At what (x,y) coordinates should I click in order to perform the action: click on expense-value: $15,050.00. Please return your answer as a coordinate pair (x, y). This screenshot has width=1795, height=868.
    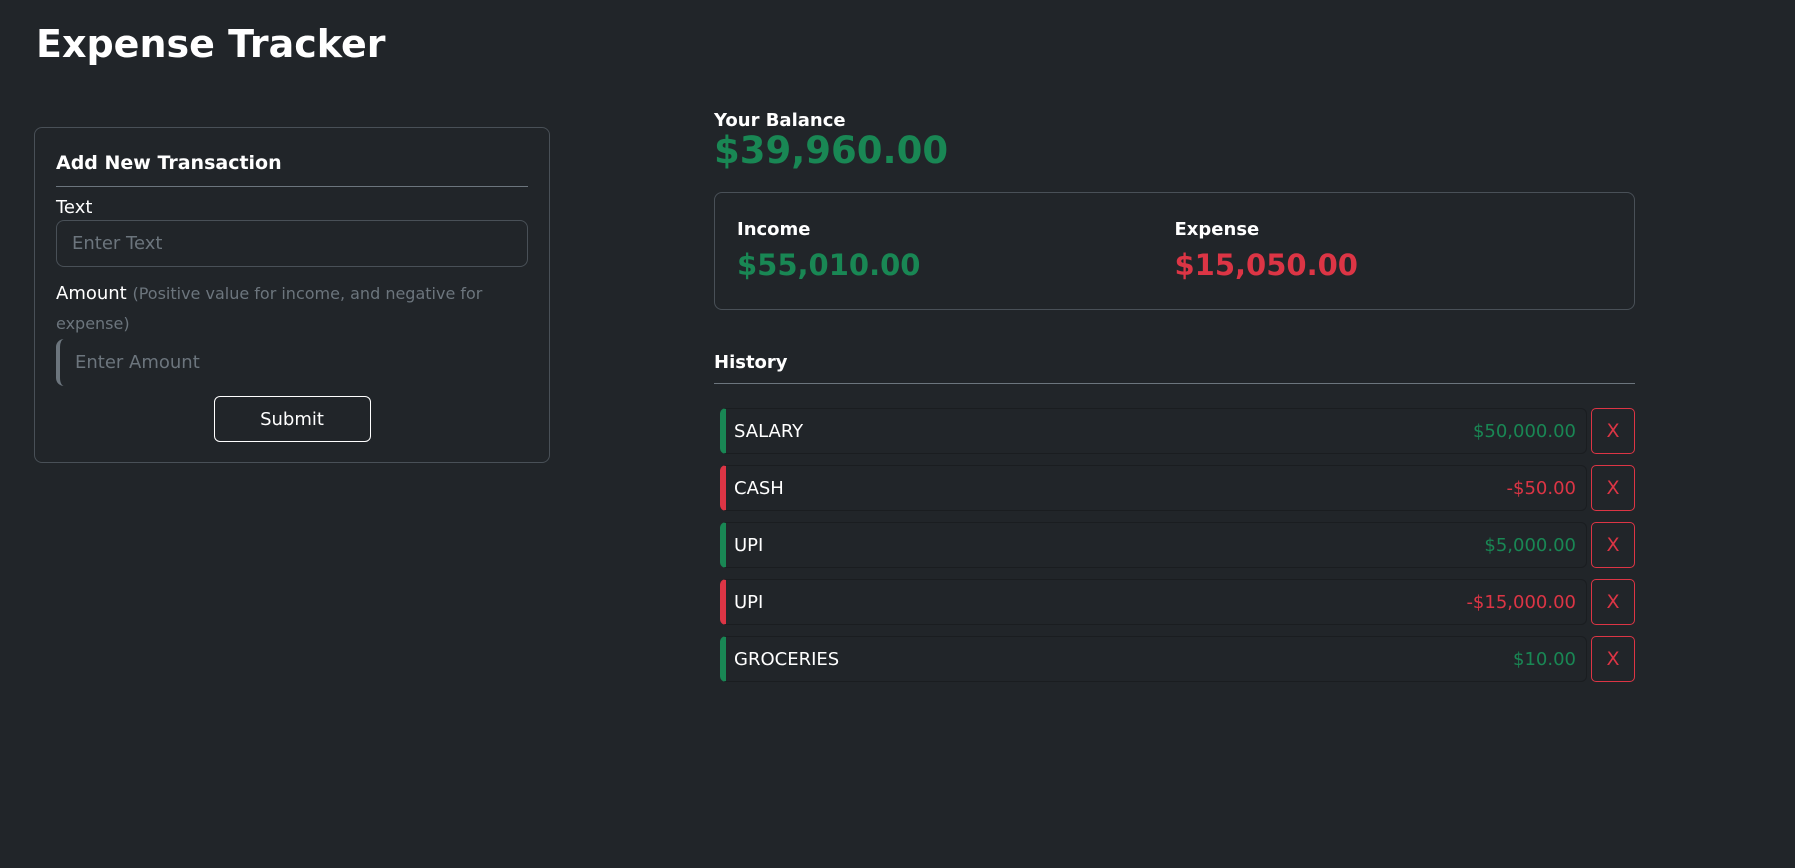
    Looking at the image, I should click on (1266, 265).